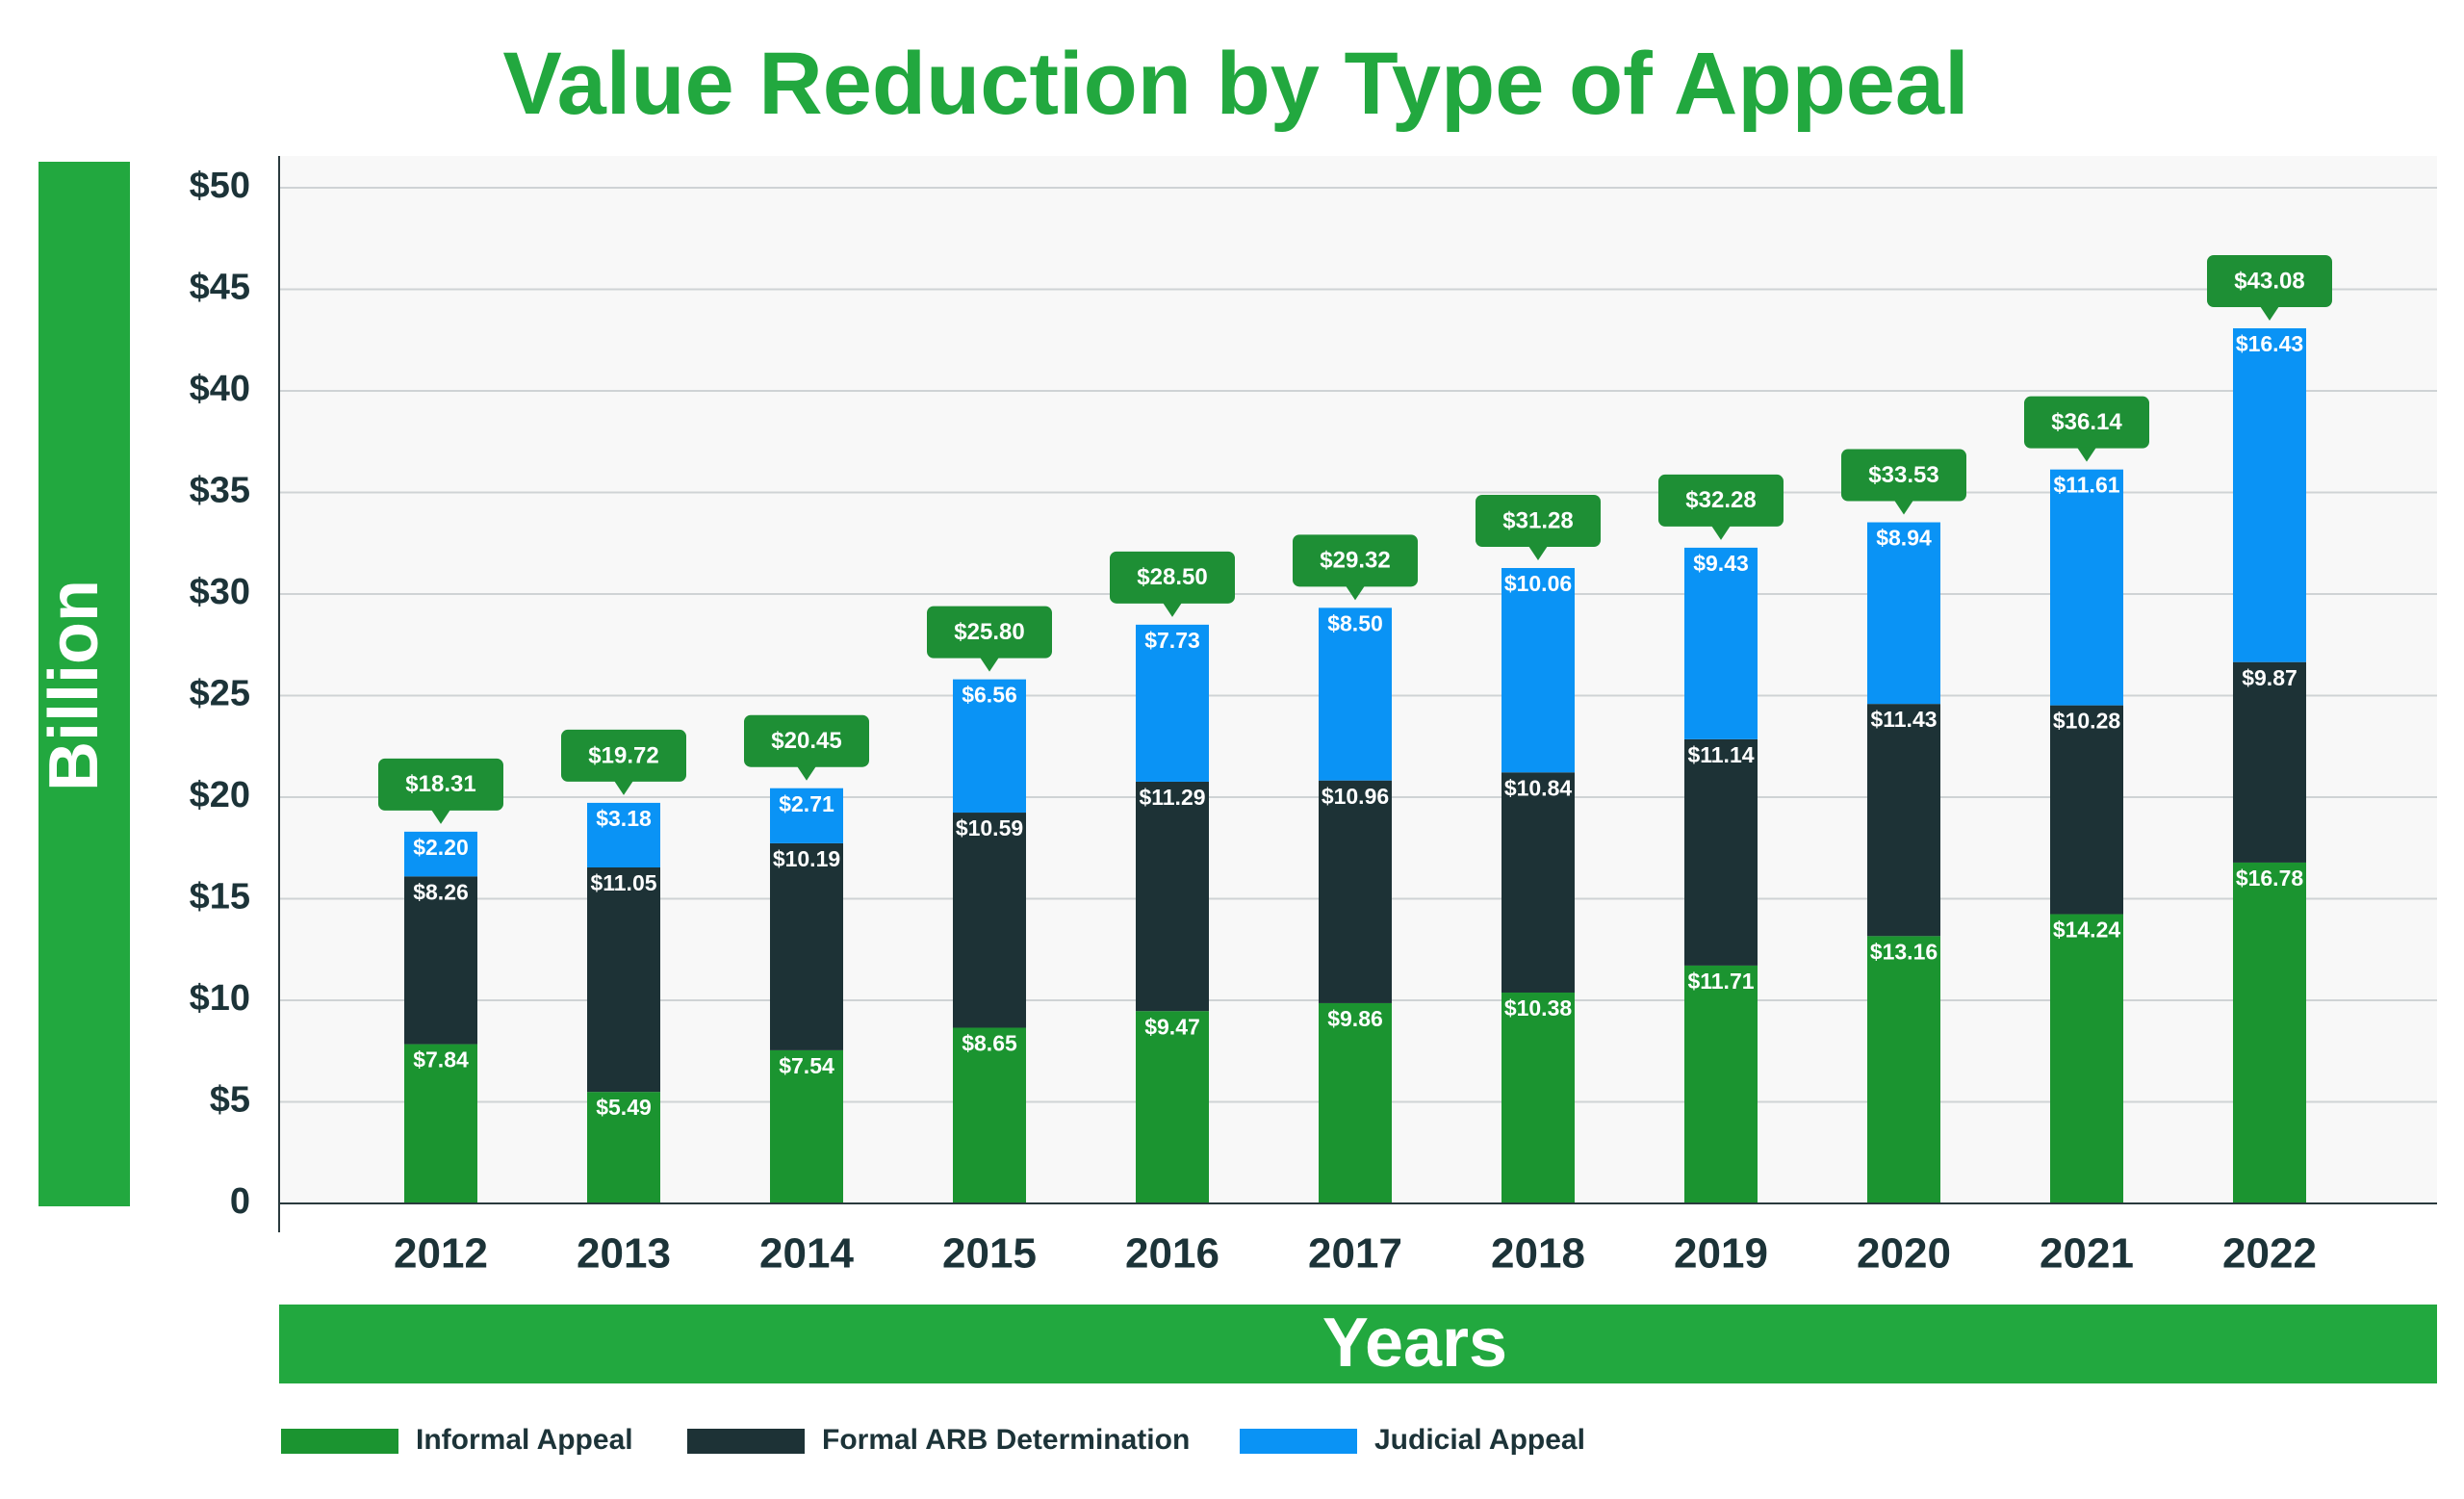 The height and width of the screenshot is (1499, 2464). What do you see at coordinates (1904, 1254) in the screenshot?
I see `x-tick-label: 2020` at bounding box center [1904, 1254].